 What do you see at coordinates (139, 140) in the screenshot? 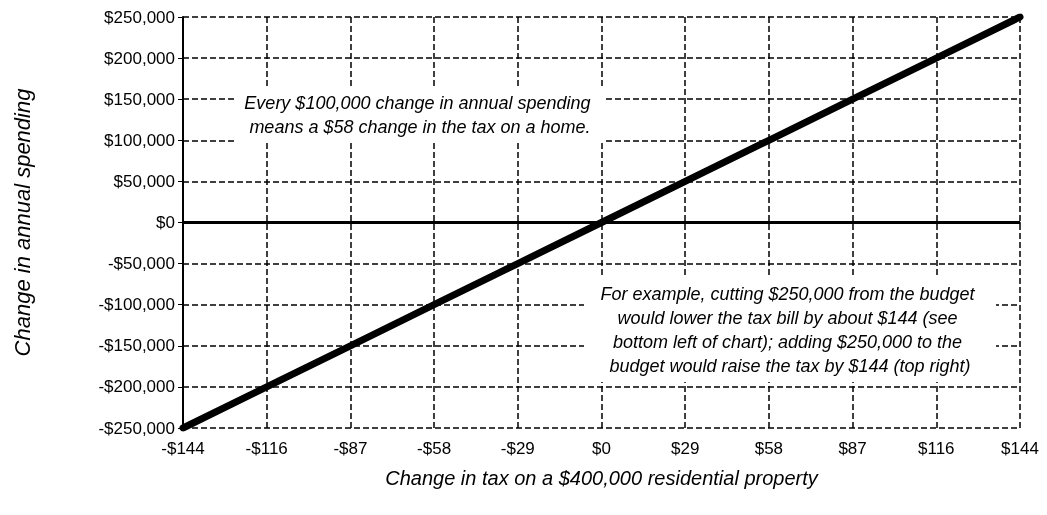
I see `y-tick-label: $100,000` at bounding box center [139, 140].